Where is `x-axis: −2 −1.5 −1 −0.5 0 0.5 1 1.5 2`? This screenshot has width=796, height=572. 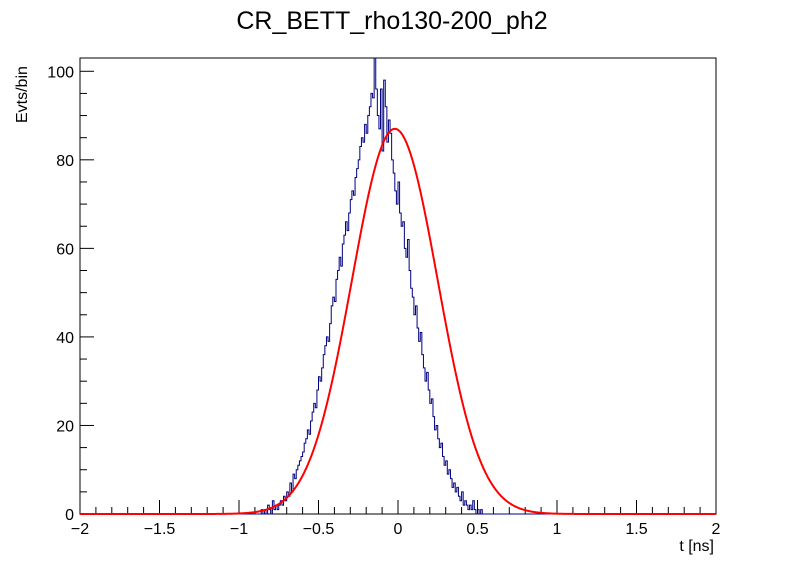
x-axis: −2 −1.5 −1 −0.5 0 0.5 1 1.5 2 is located at coordinates (396, 519).